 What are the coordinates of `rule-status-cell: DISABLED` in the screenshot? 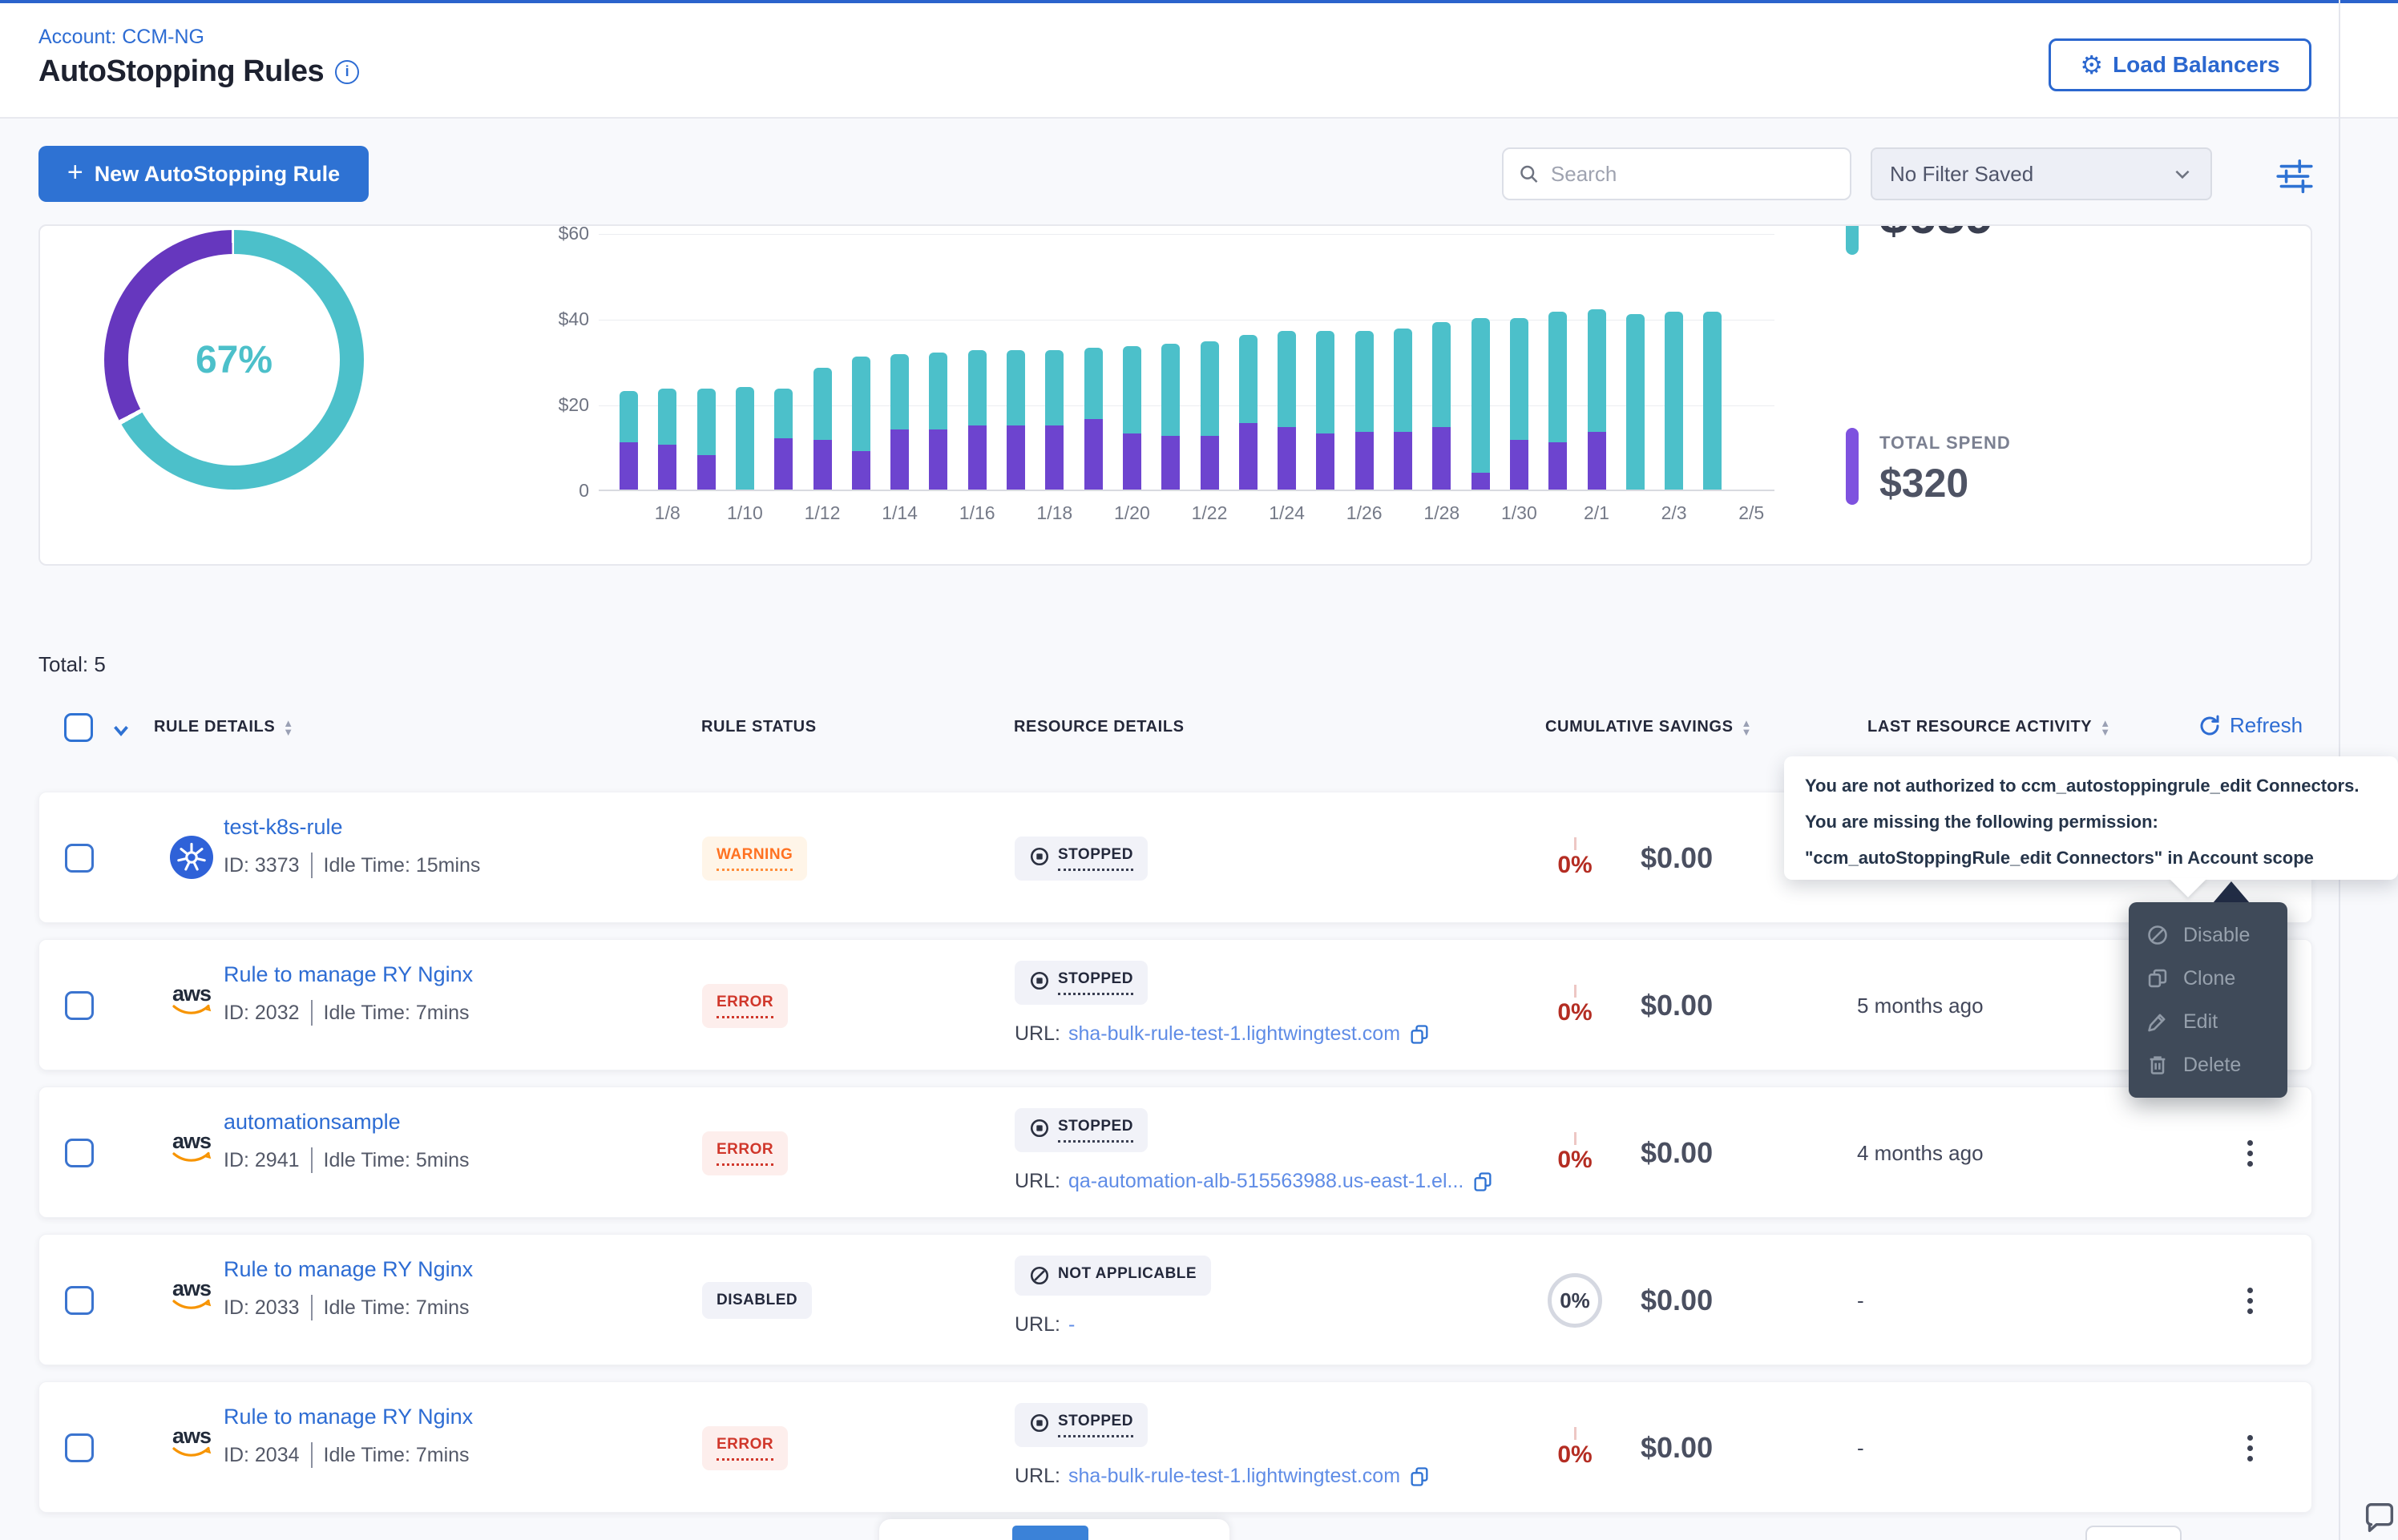 It's located at (758, 1300).